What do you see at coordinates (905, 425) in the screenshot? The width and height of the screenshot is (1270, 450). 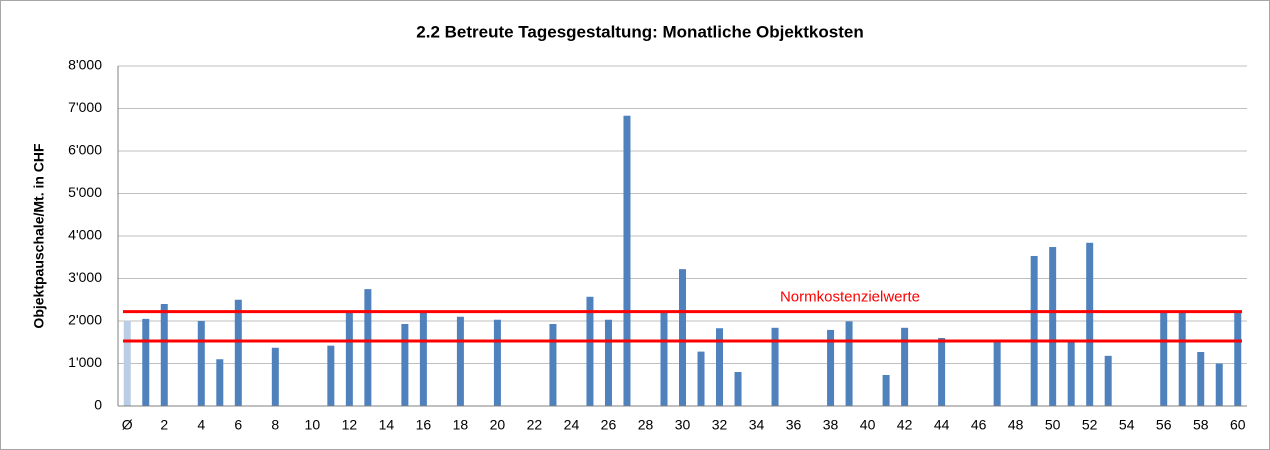 I see `x-tick-label: 42` at bounding box center [905, 425].